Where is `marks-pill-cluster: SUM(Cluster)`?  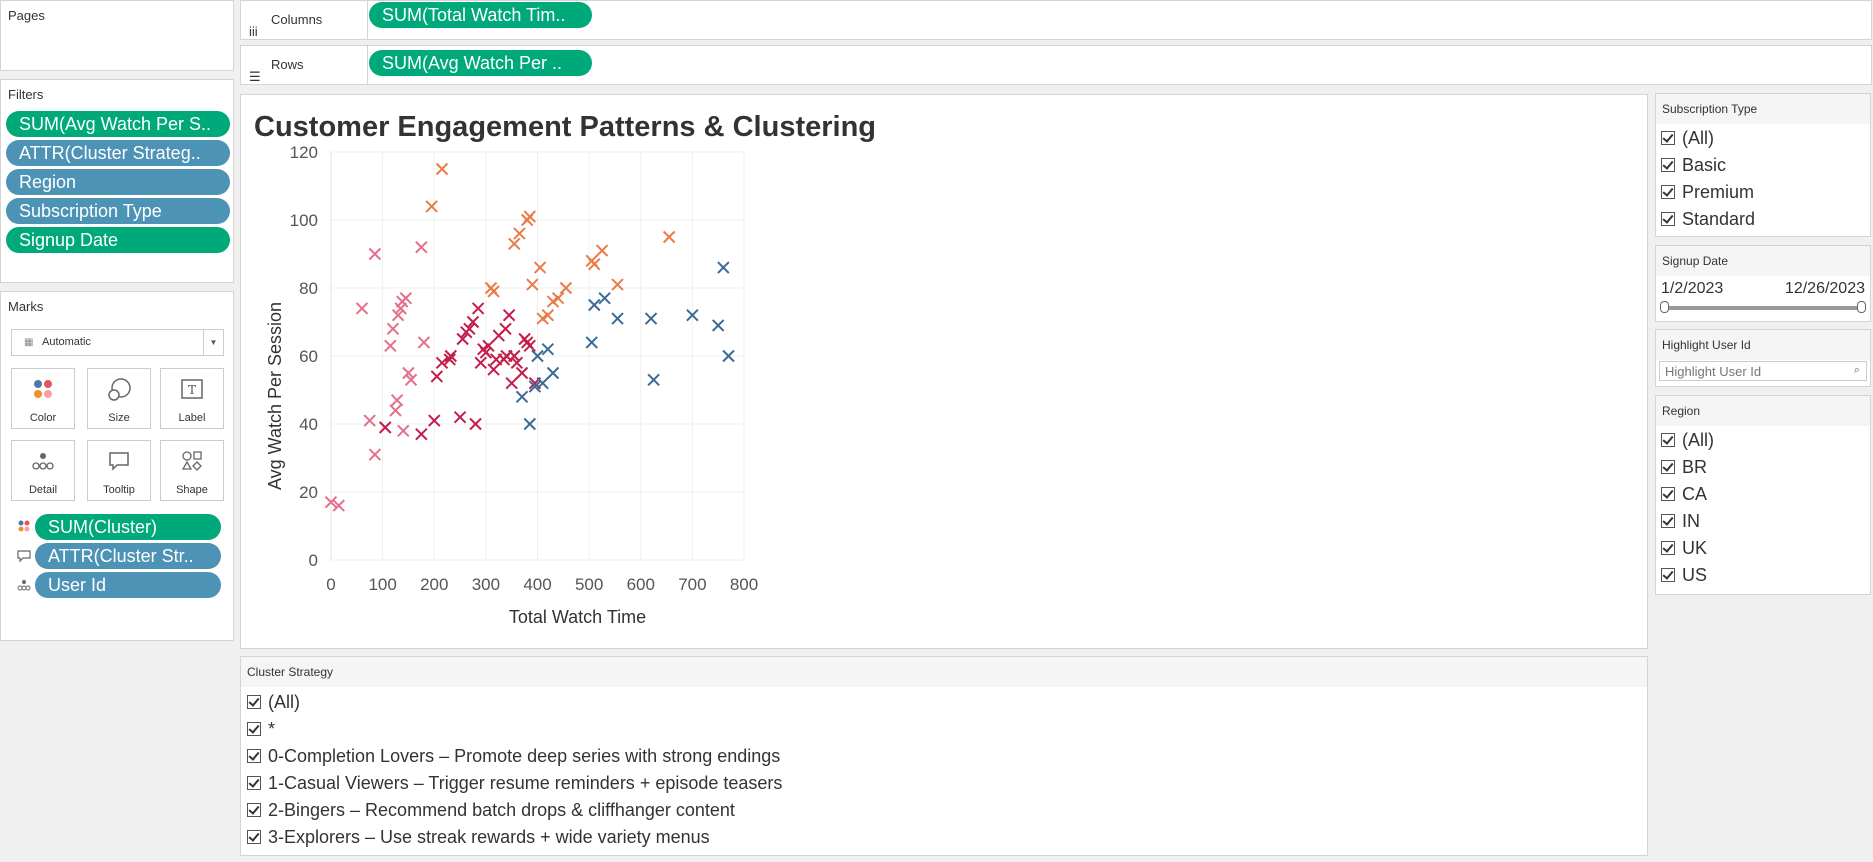 marks-pill-cluster: SUM(Cluster) is located at coordinates (128, 527).